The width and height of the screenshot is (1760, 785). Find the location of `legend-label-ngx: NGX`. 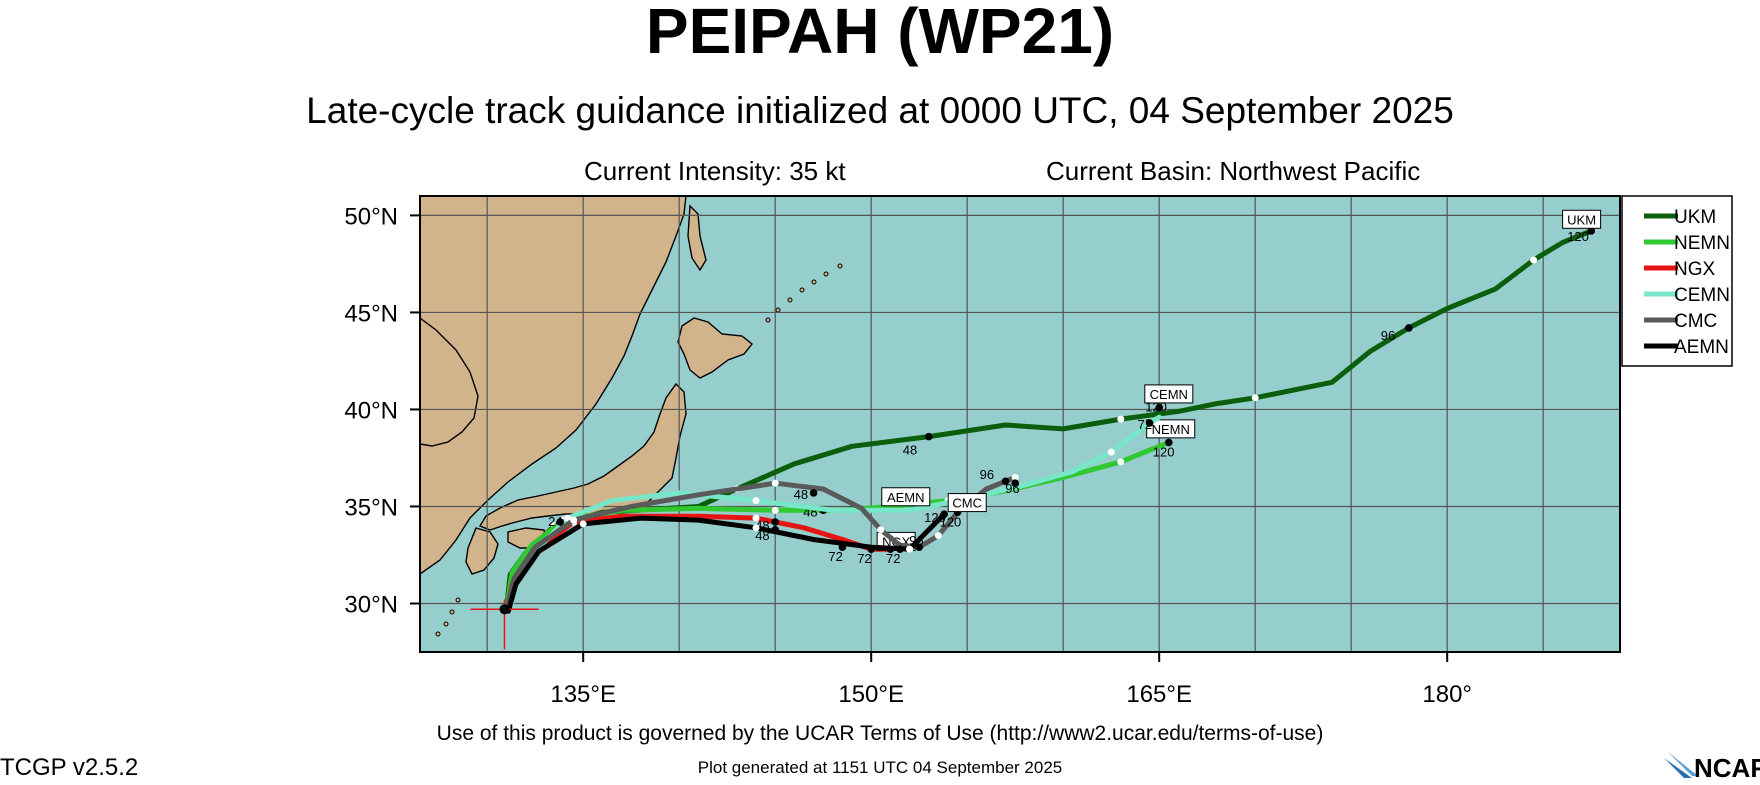

legend-label-ngx: NGX is located at coordinates (1695, 269).